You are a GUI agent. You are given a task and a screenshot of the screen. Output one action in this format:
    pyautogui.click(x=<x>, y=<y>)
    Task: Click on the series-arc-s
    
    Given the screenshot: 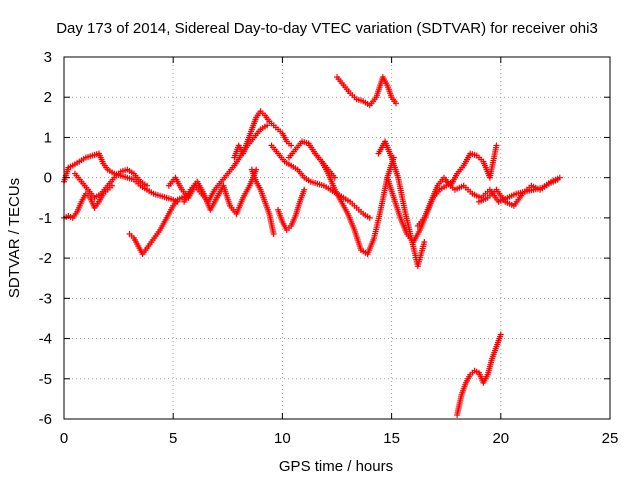 What is the action you would take?
    pyautogui.click(x=518, y=192)
    